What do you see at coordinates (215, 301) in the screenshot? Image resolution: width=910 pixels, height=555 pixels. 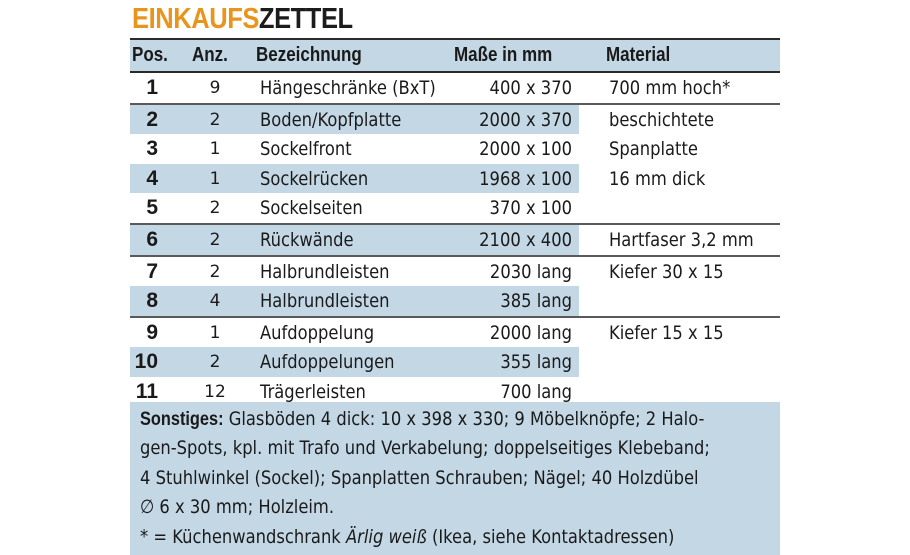 I see `row-anz: 4` at bounding box center [215, 301].